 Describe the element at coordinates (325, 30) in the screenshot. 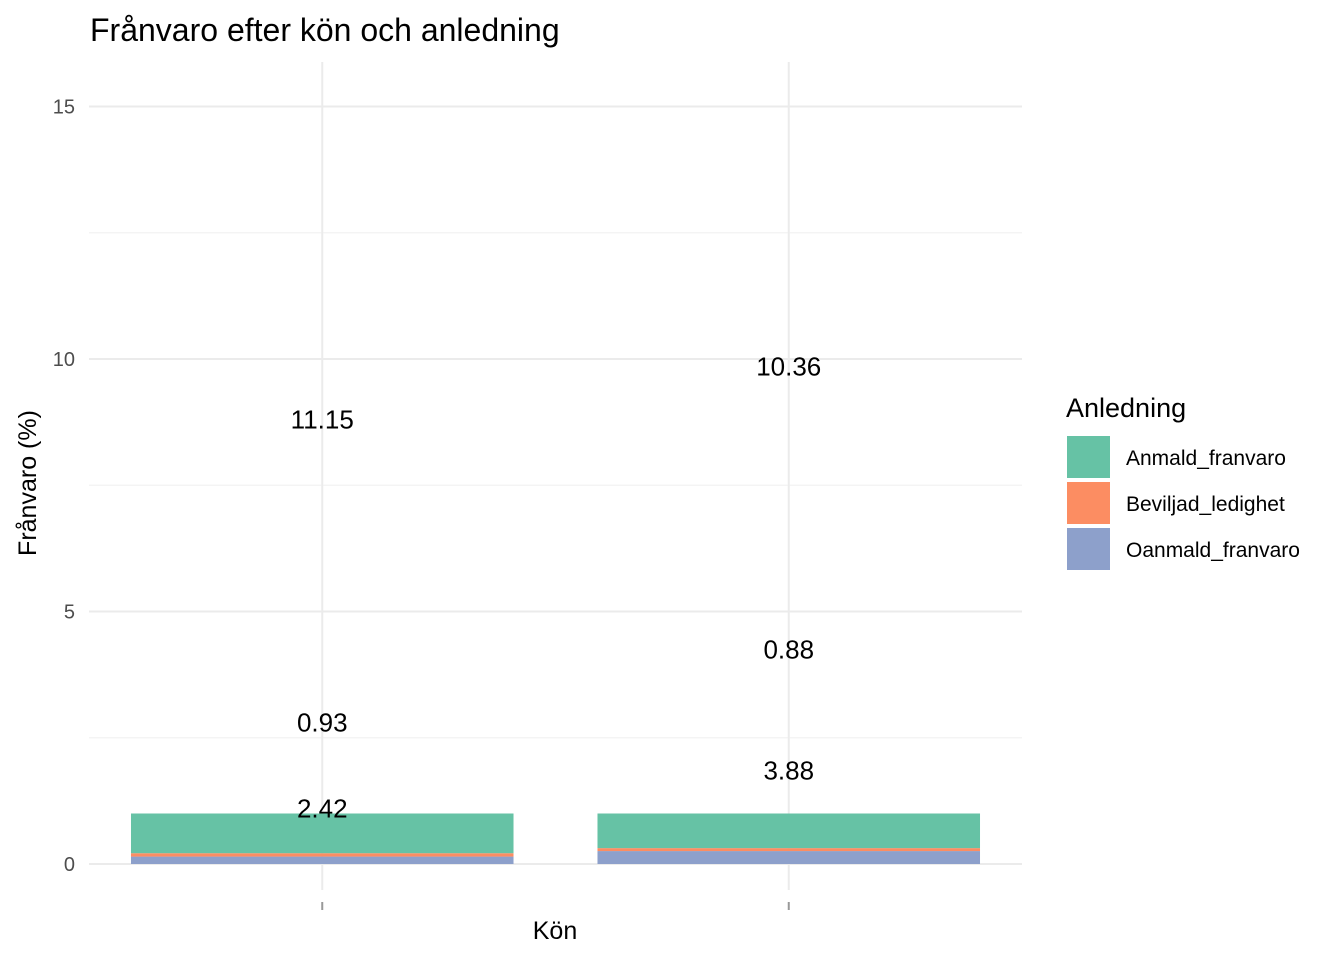

I see `chart-title: Frånvaro efter kön och anledning` at that location.